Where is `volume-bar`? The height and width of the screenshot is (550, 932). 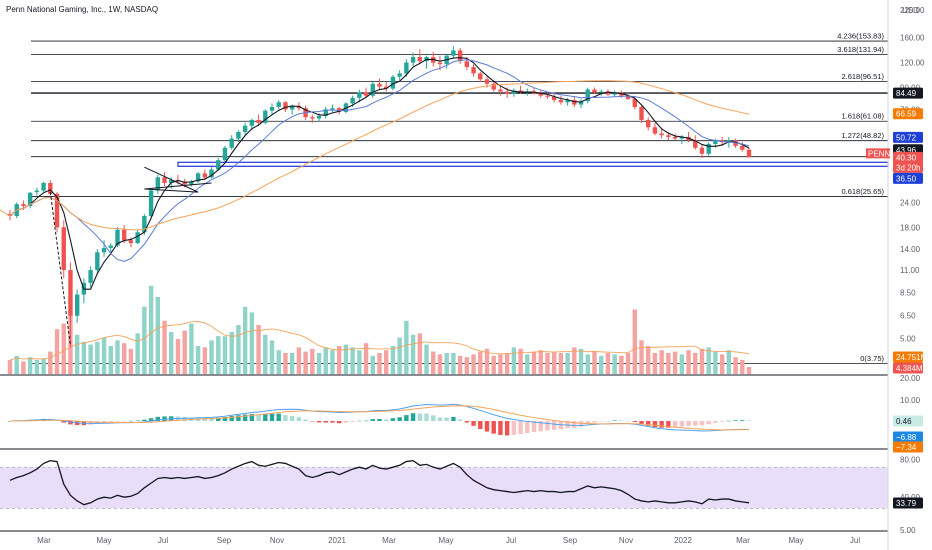 volume-bar is located at coordinates (453, 363).